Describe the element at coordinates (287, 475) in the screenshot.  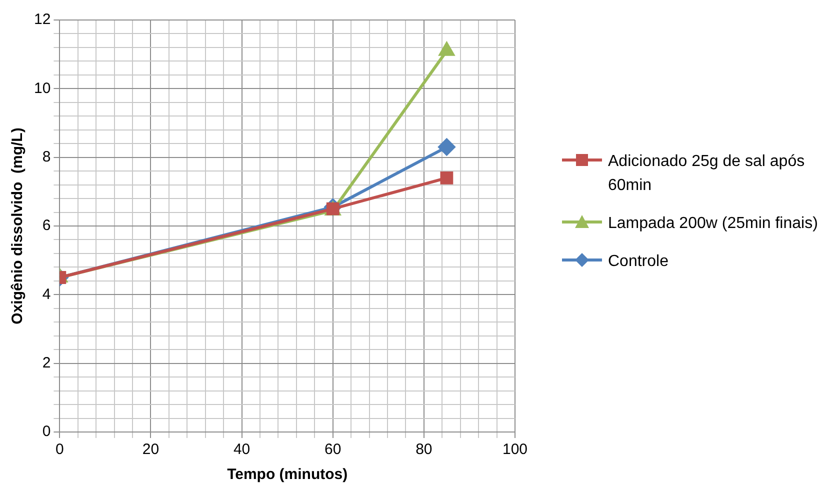
I see `x-axis-title: Tempo (minutos)` at that location.